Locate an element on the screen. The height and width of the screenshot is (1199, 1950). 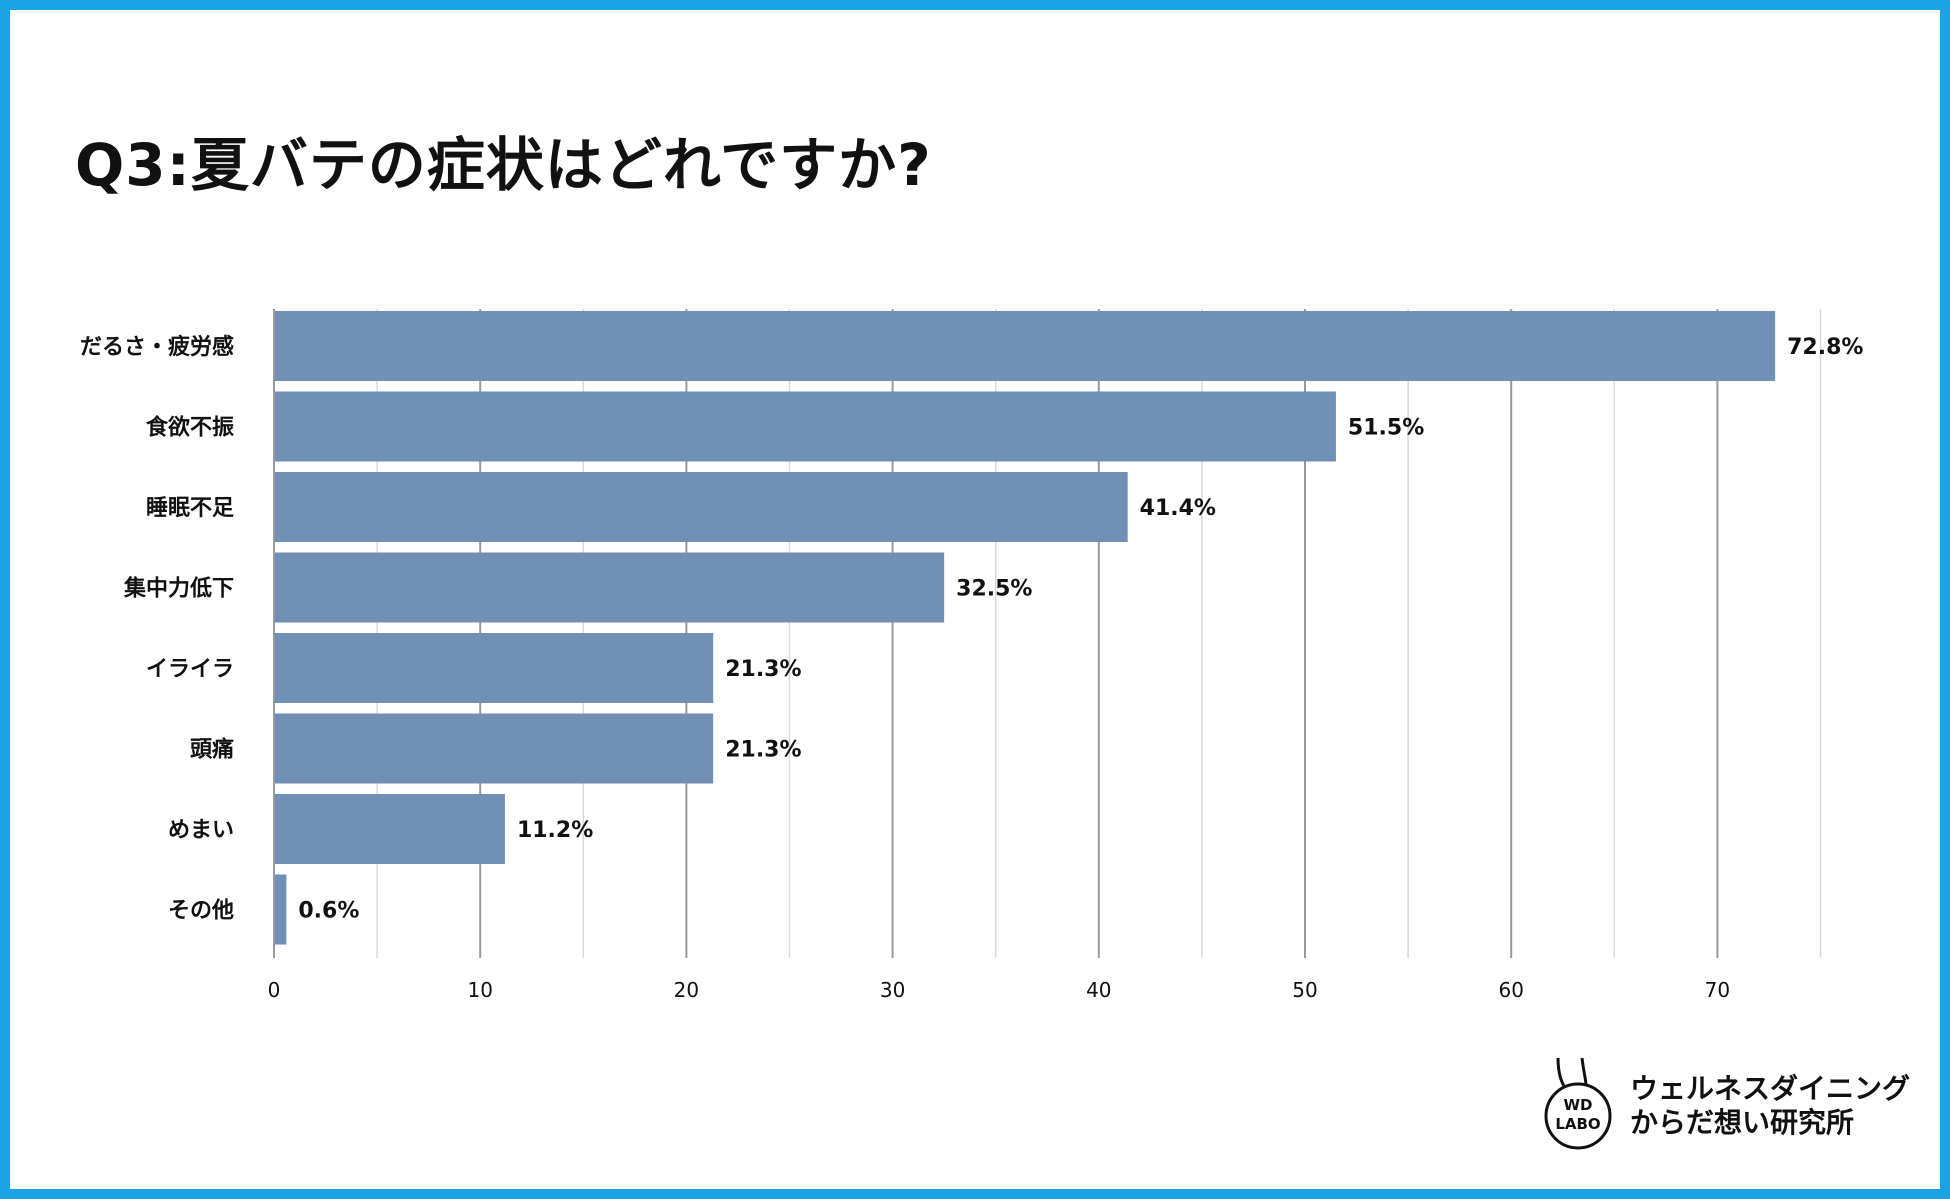
x-tick-label: 10 is located at coordinates (479, 990).